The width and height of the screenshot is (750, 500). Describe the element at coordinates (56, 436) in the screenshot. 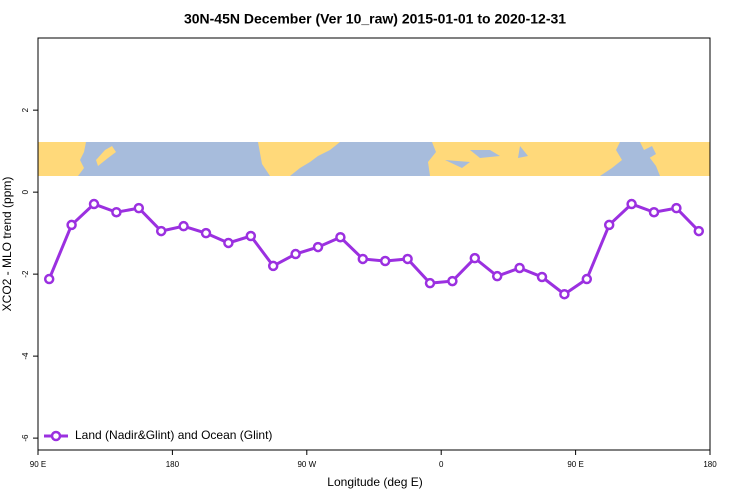

I see `legend-marker` at that location.